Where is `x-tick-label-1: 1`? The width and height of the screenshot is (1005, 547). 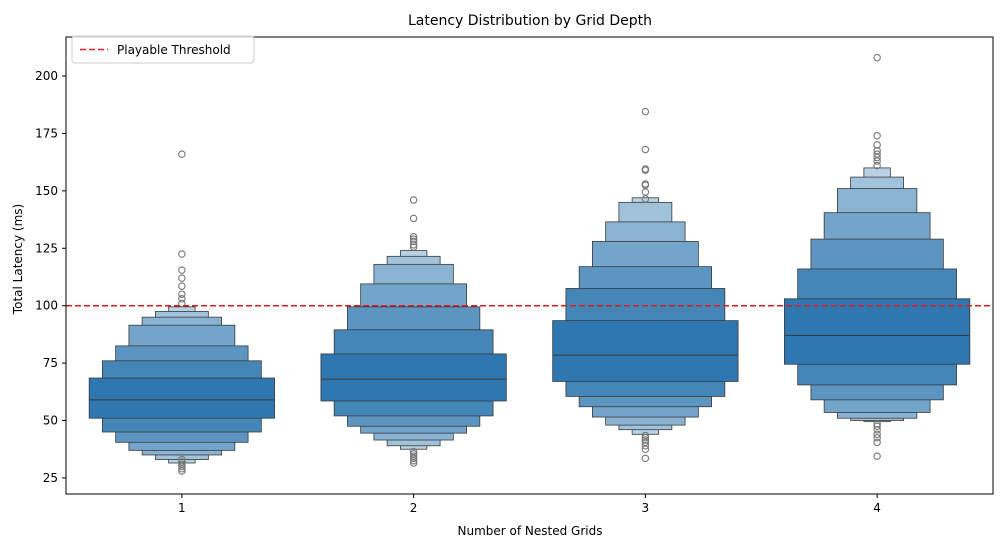
x-tick-label-1: 1 is located at coordinates (182, 508).